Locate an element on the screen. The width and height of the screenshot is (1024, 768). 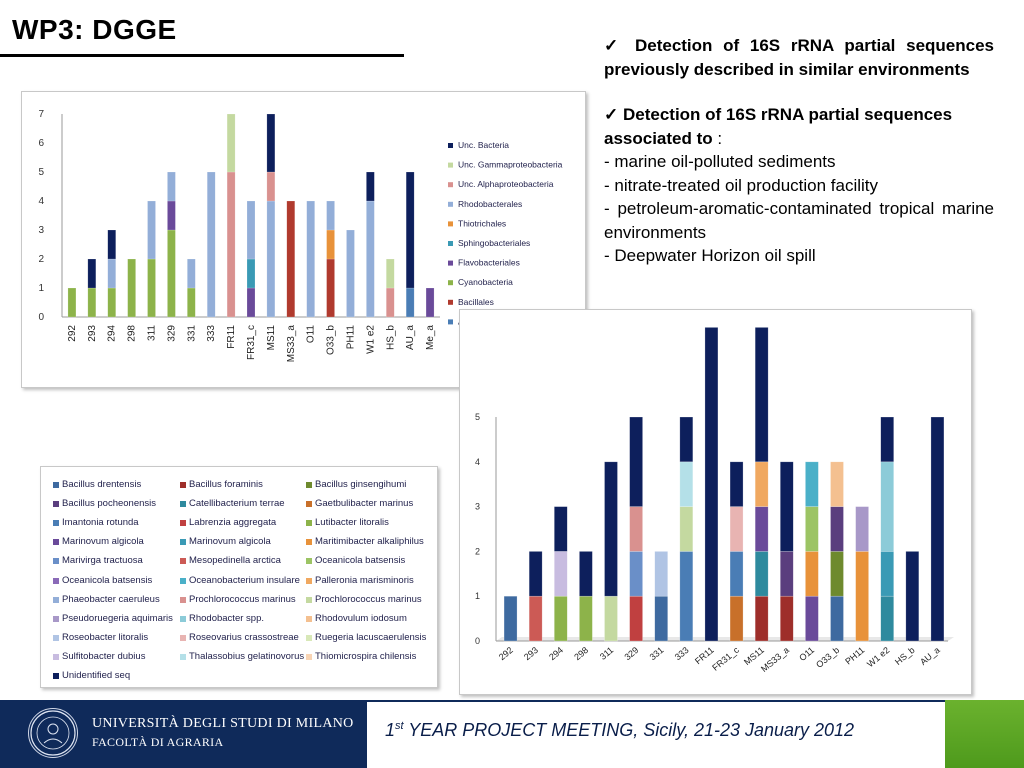
legend-label: Bacillus drentensis is located at coordinates (102, 484).